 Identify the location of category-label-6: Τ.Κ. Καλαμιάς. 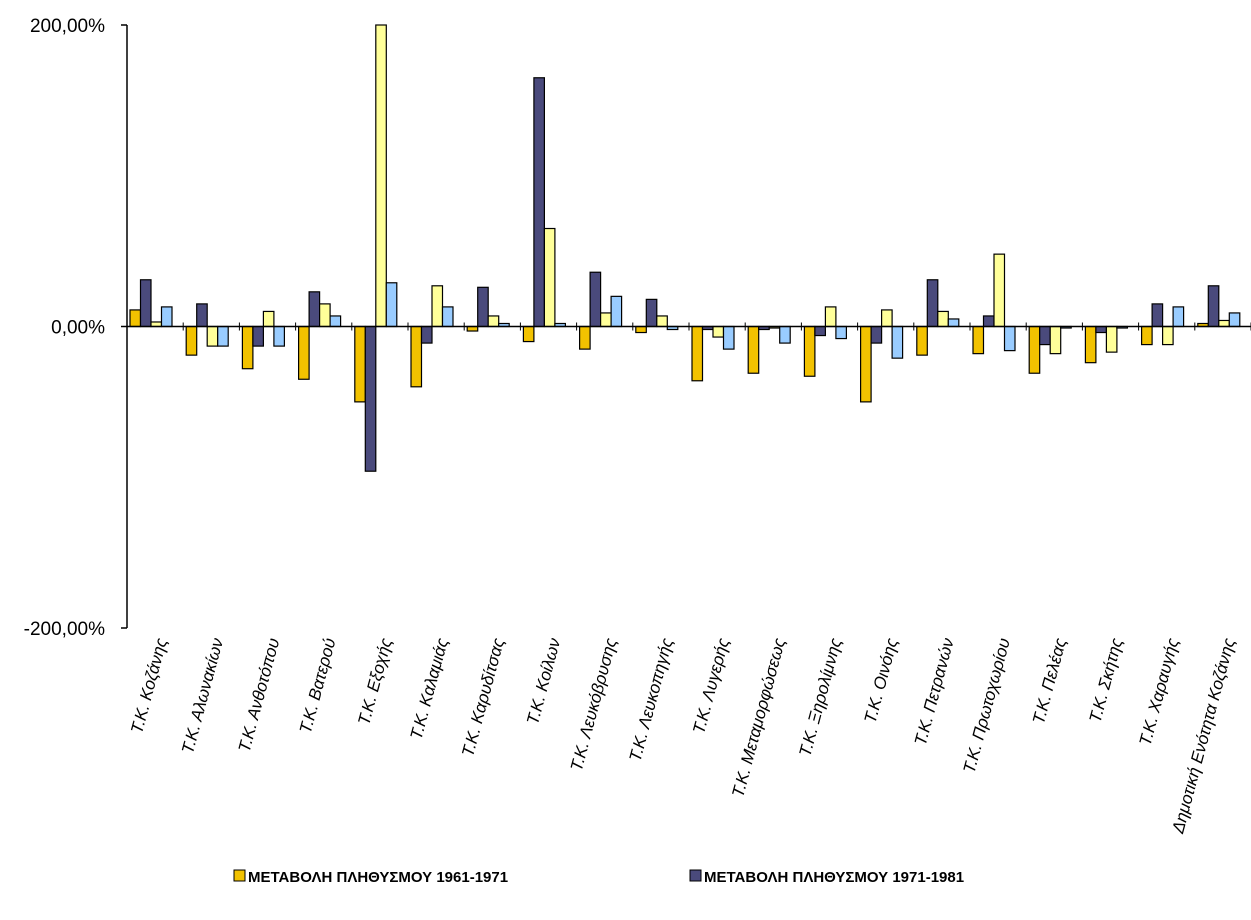
(429, 688).